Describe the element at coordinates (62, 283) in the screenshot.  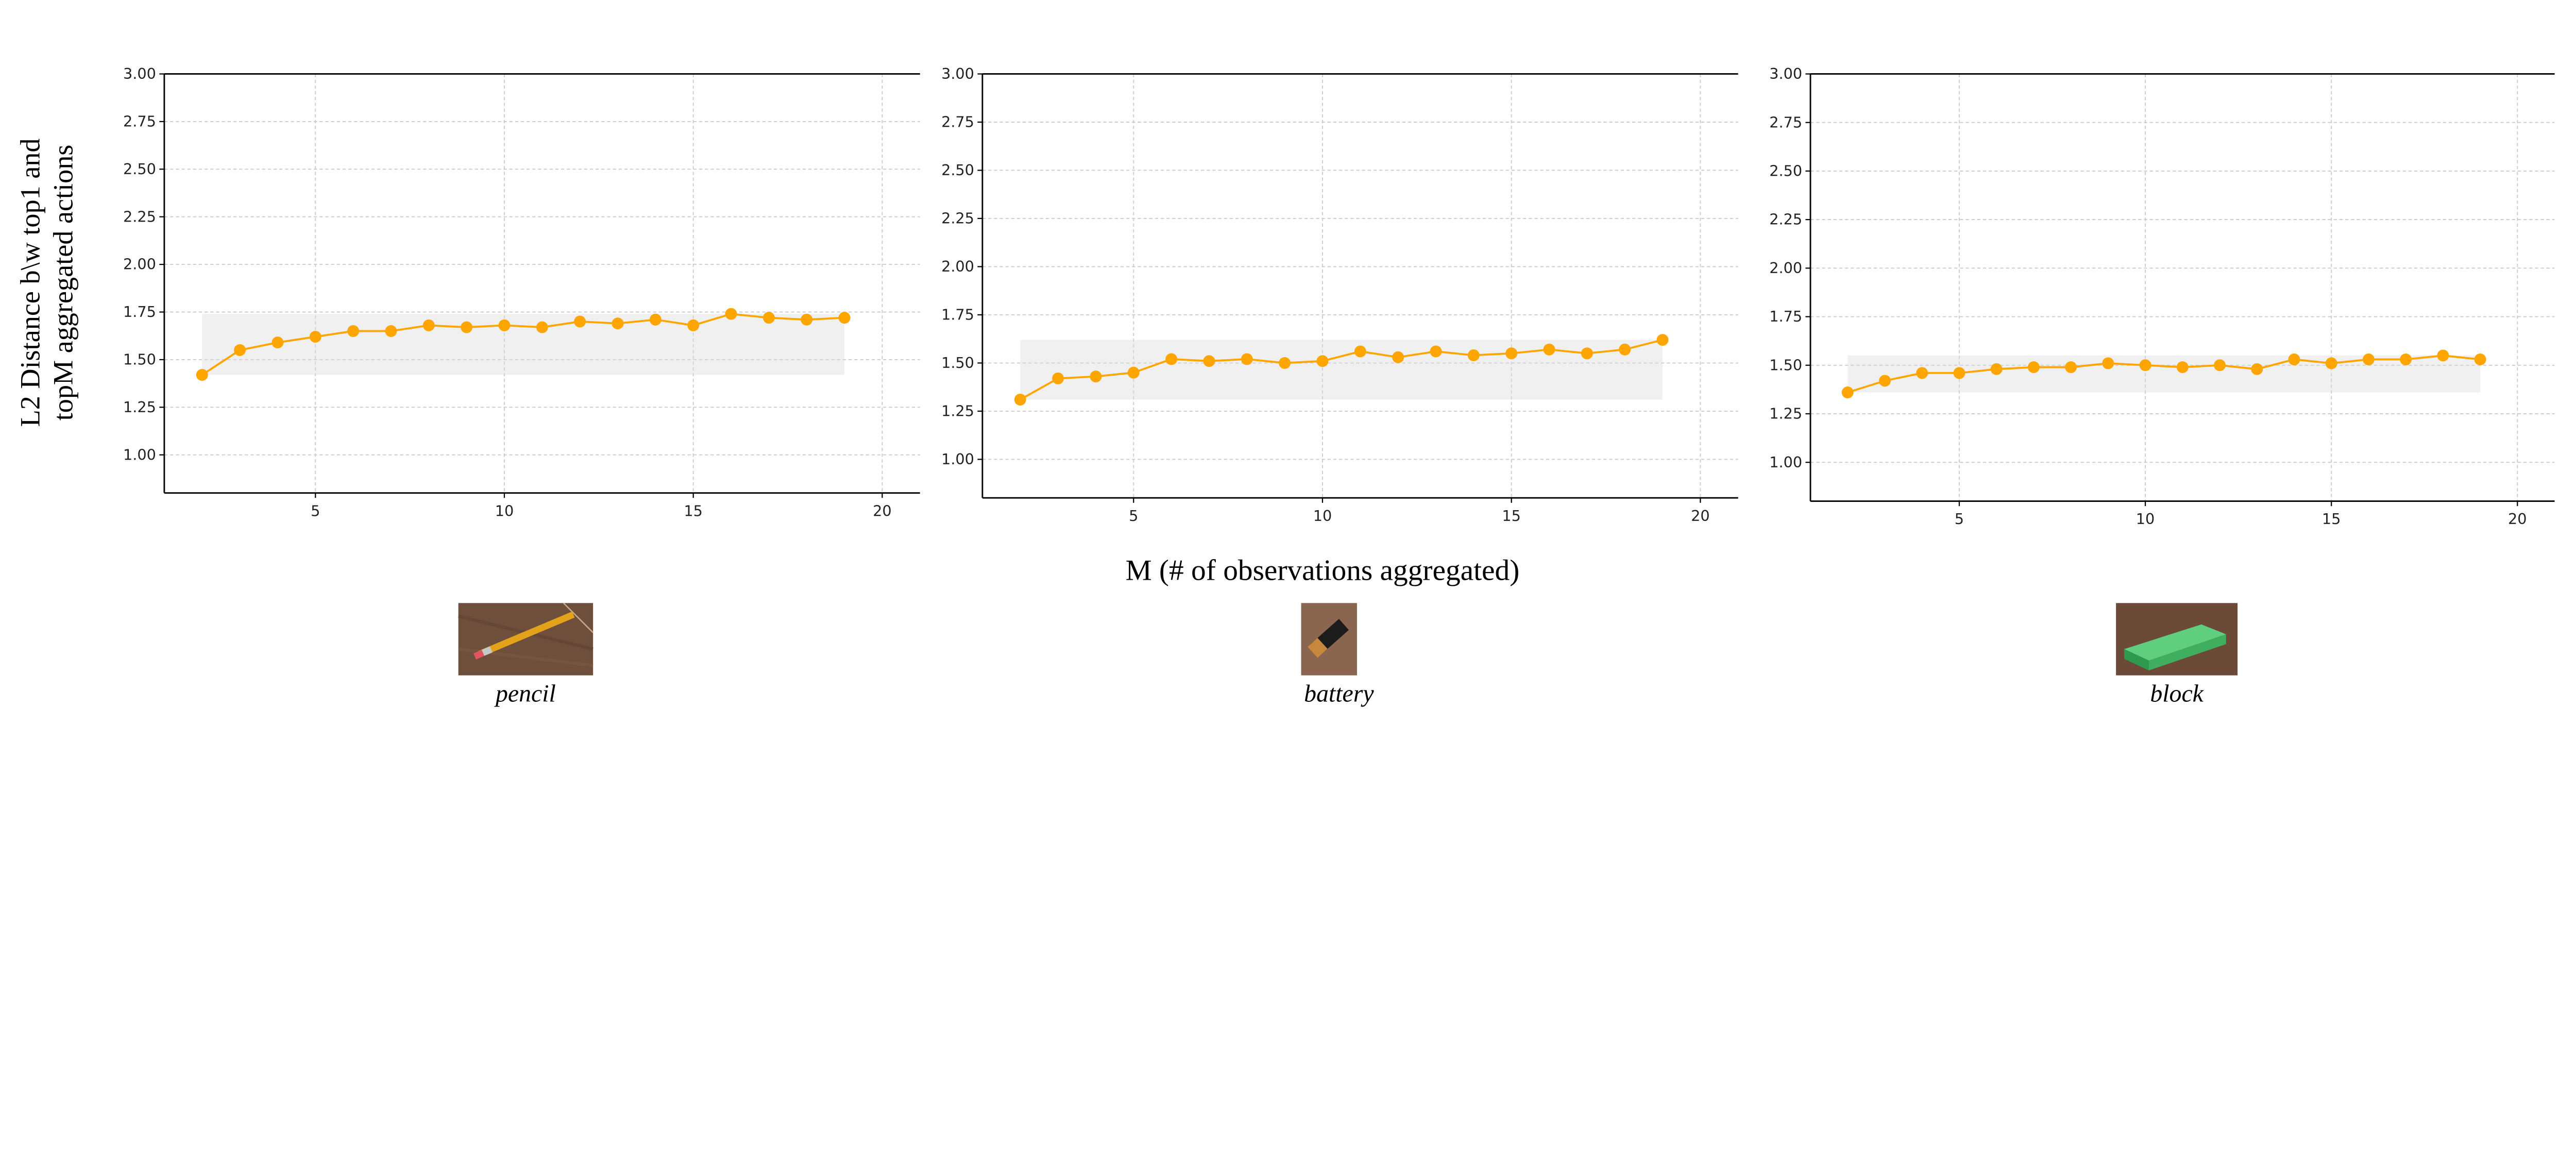
I see `y-axis-label-line-2: topM aggregated actions` at that location.